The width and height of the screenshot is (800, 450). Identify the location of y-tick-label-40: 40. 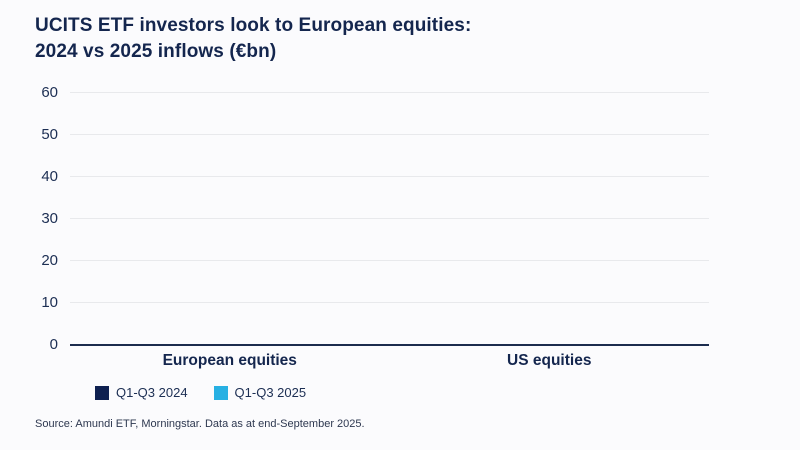
(49, 176).